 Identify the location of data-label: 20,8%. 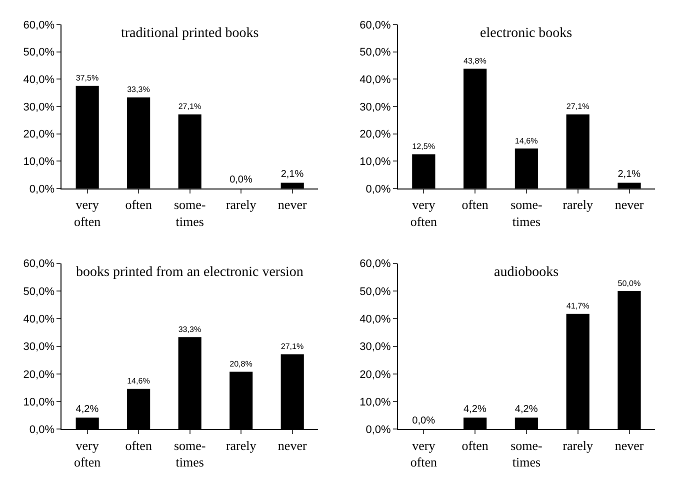
(241, 364).